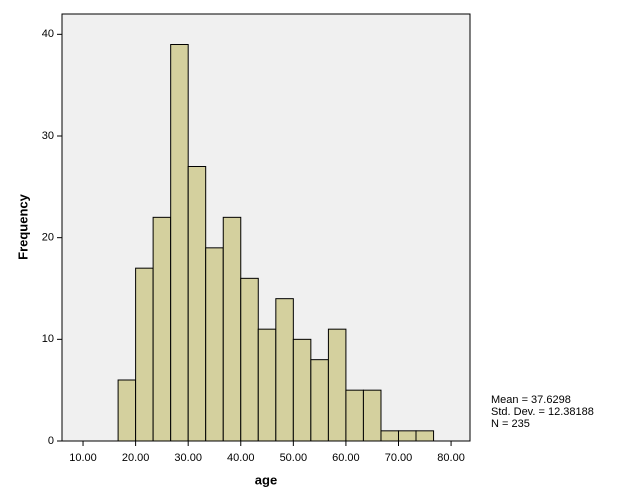  I want to click on stat-annotation: Std. Dev. = 12.38188, so click(542, 412).